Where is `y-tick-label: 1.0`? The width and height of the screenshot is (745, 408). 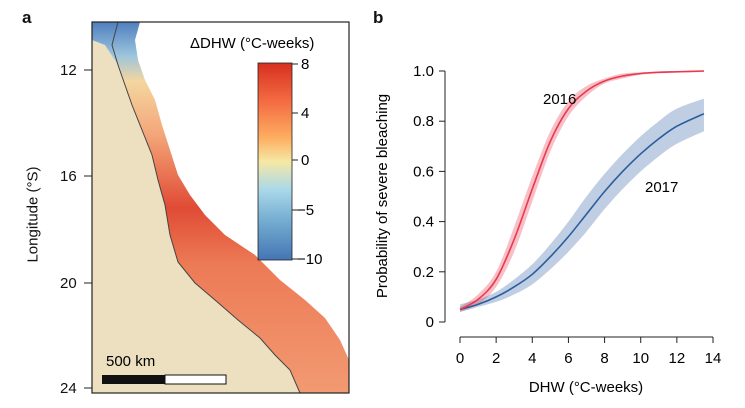 y-tick-label: 1.0 is located at coordinates (423, 71).